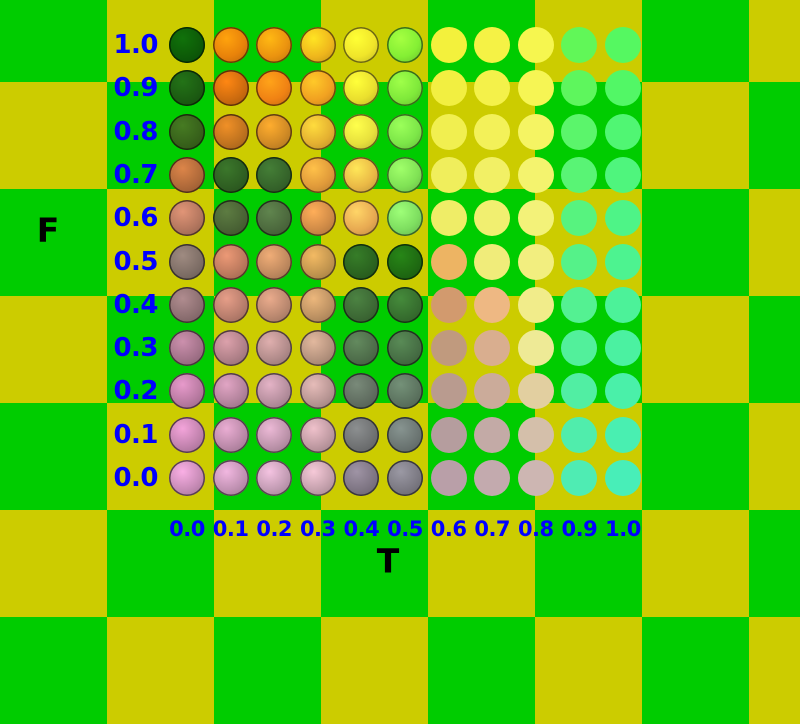 This screenshot has width=800, height=724. What do you see at coordinates (492, 529) in the screenshot?
I see `x-tick-label: 0.7` at bounding box center [492, 529].